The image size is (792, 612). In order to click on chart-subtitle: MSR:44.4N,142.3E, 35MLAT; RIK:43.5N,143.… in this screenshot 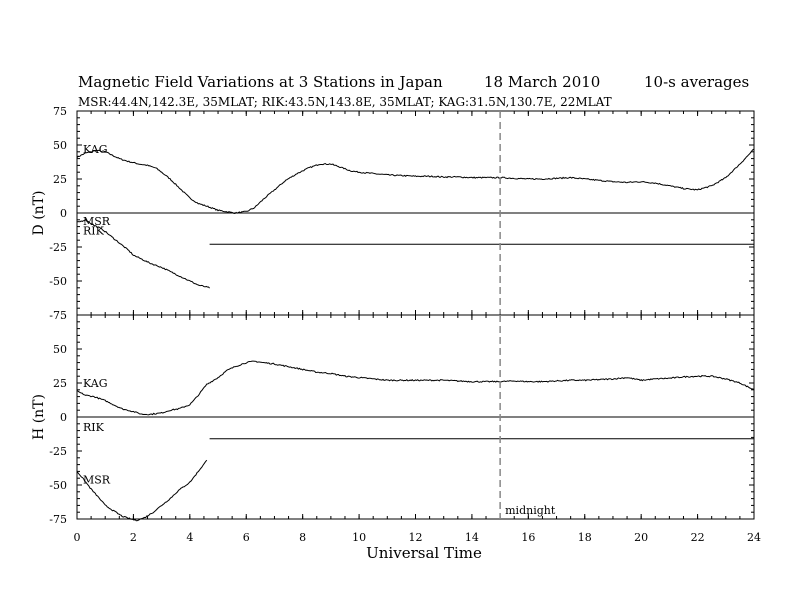, I will do `click(345, 102)`.